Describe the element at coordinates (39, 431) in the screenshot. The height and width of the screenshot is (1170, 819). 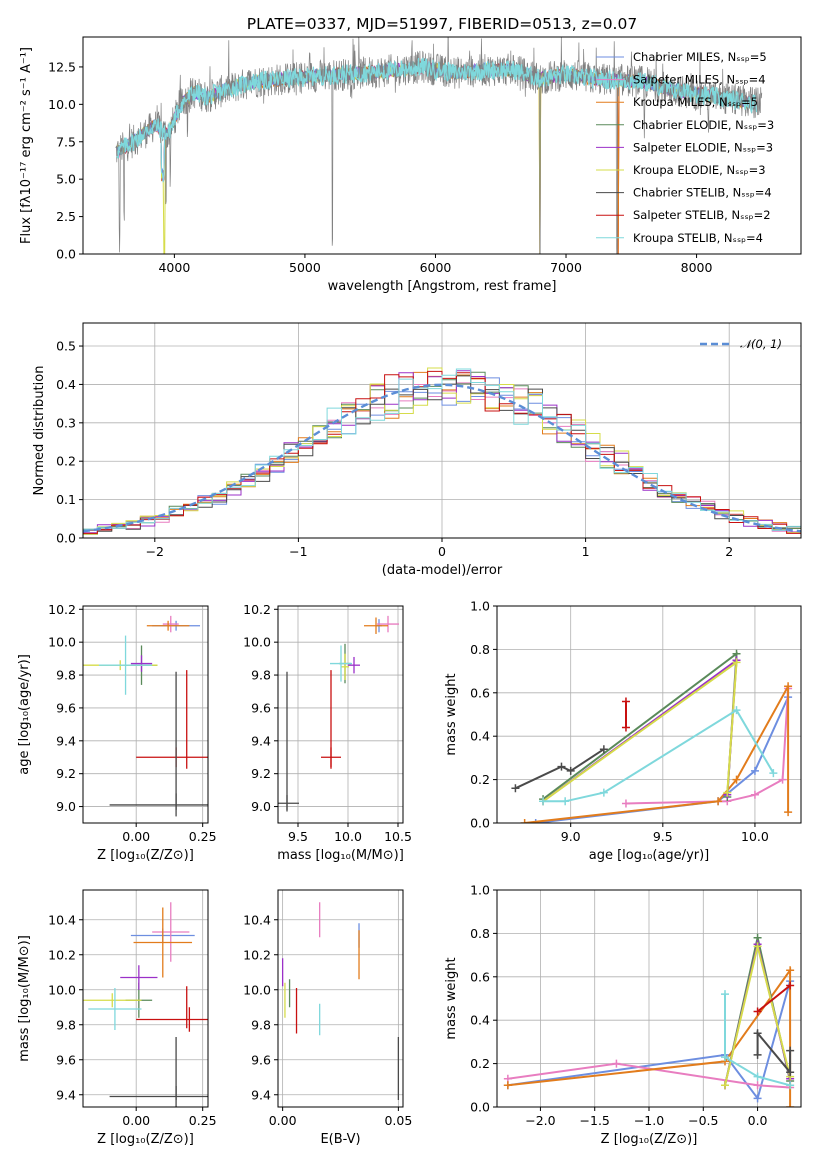
I see `y-axis-label: Normed distribution` at that location.